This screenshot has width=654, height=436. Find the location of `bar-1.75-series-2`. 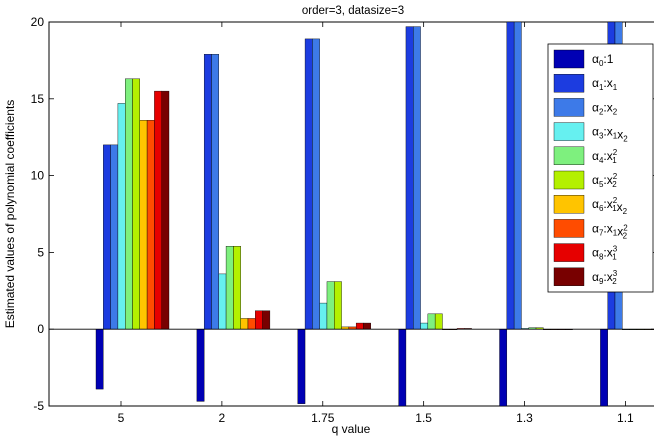

bar-1.75-series-2 is located at coordinates (316, 184).